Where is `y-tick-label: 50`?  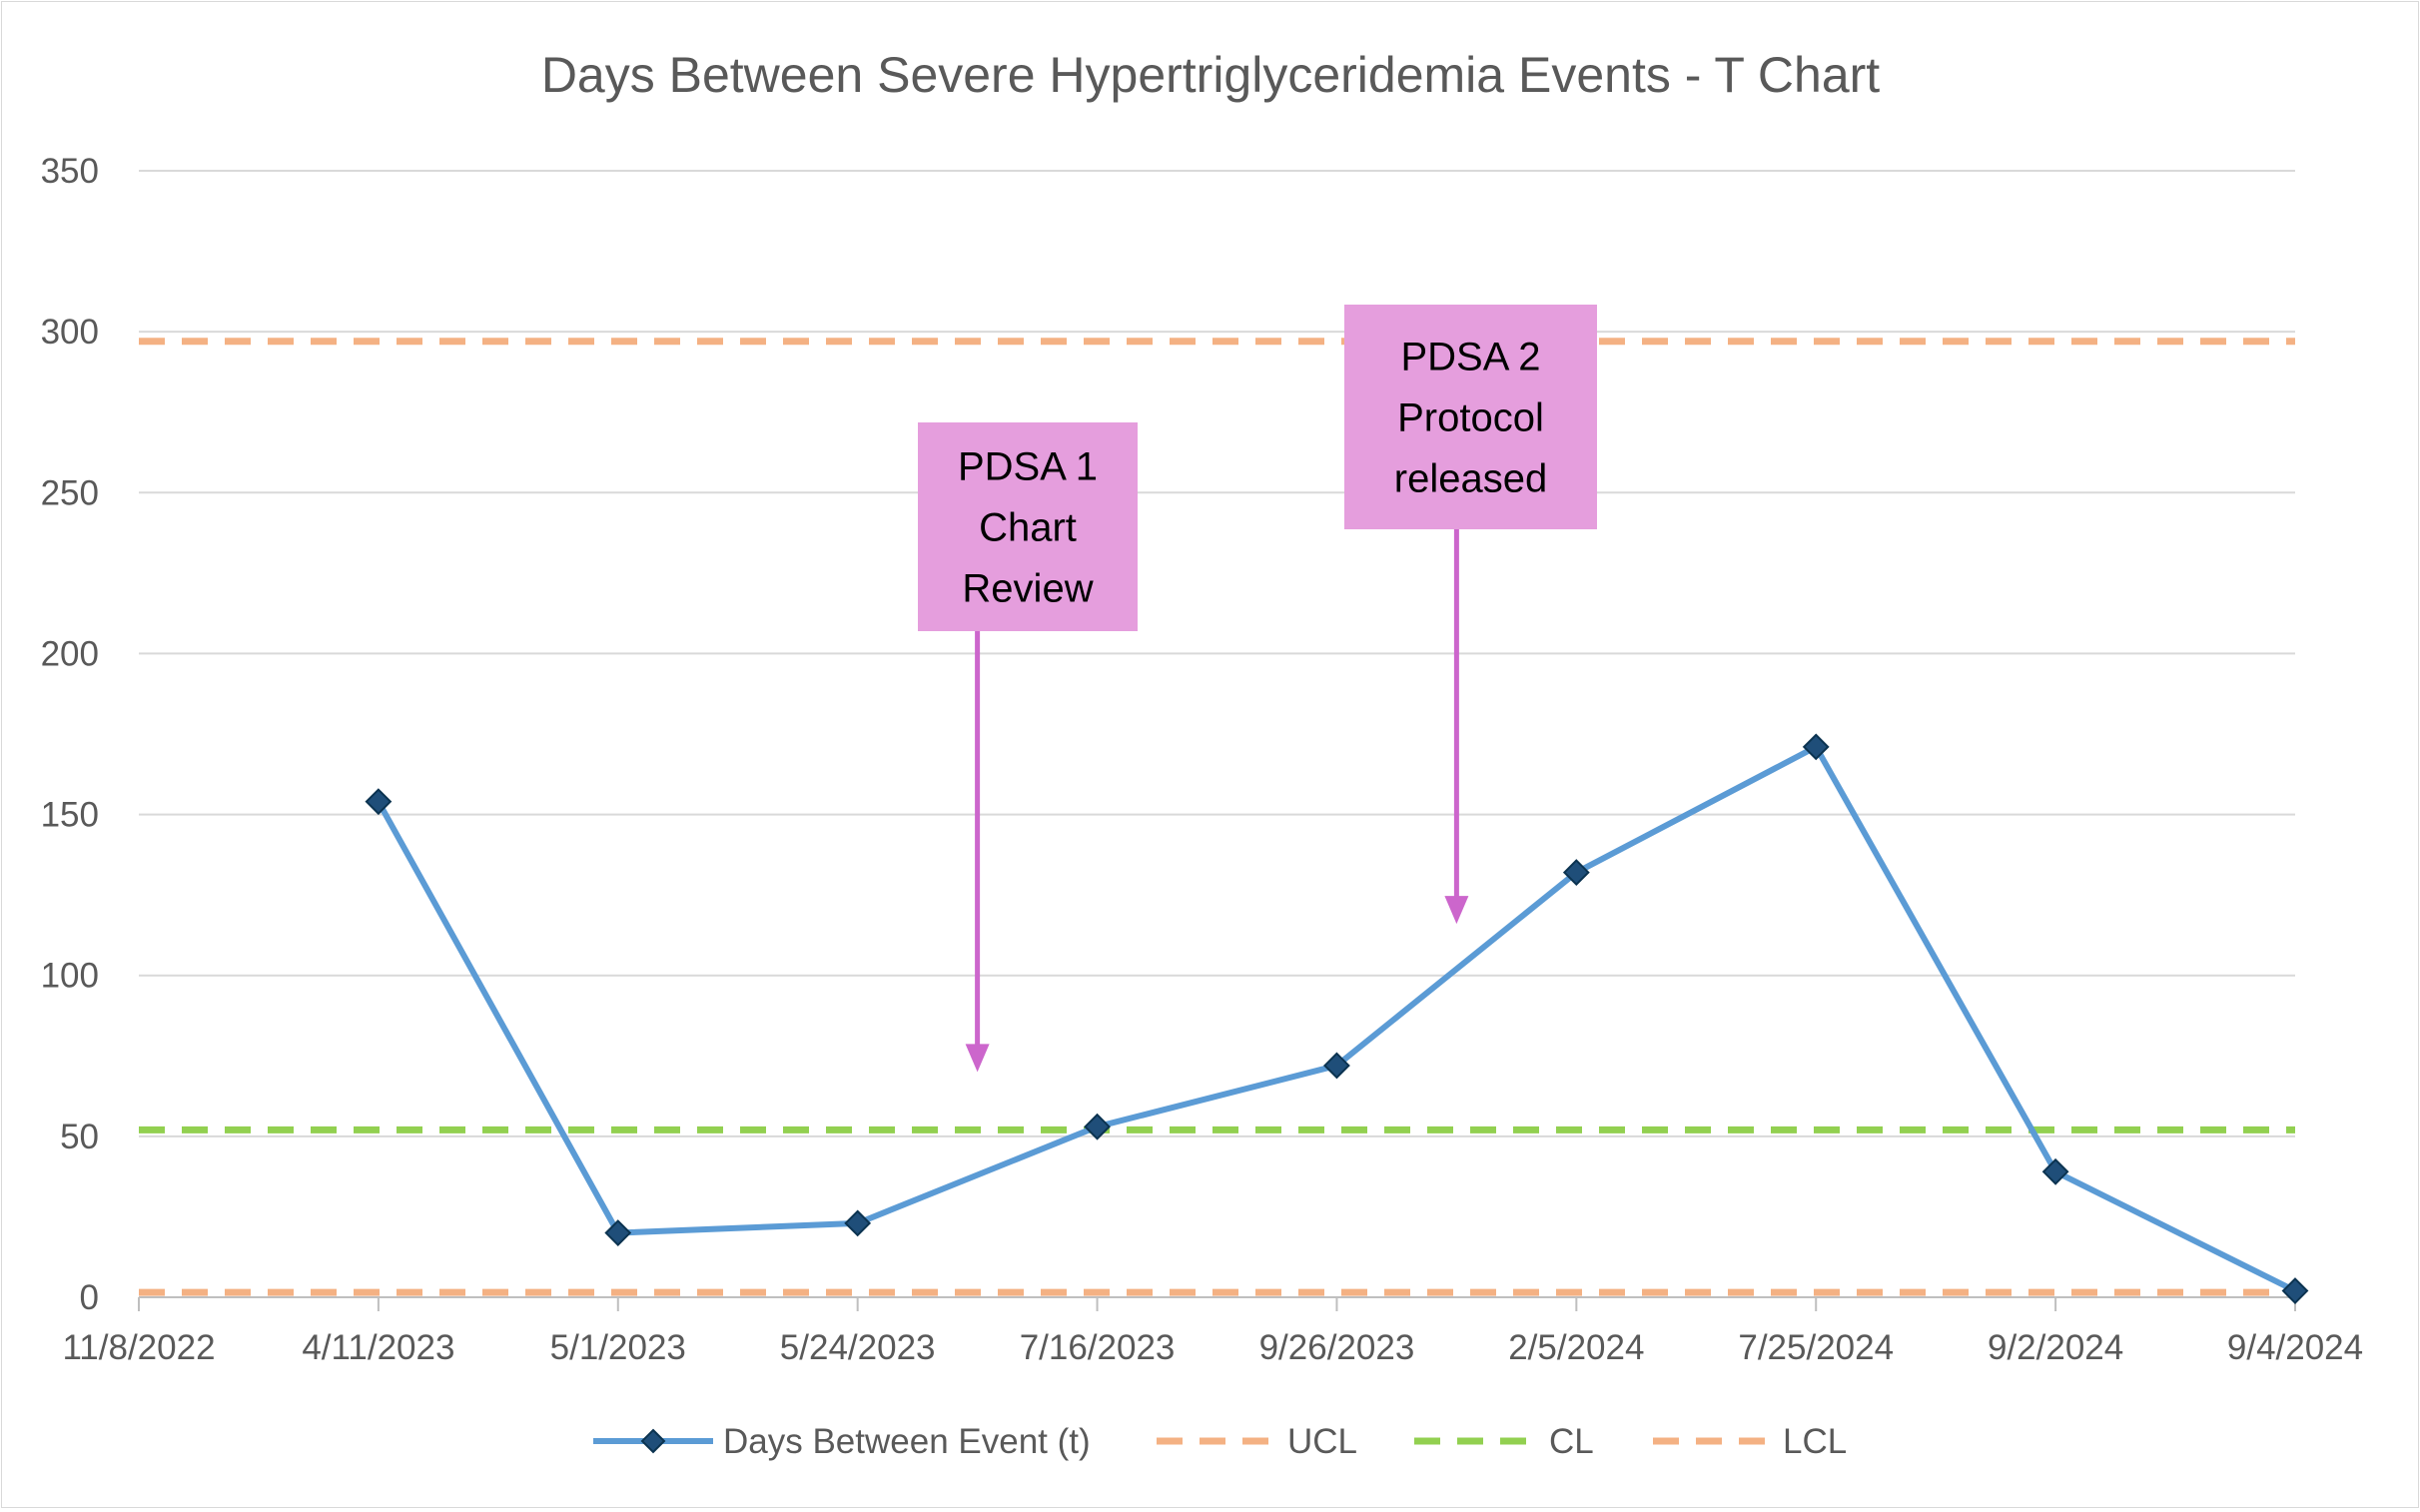 y-tick-label: 50 is located at coordinates (79, 1137).